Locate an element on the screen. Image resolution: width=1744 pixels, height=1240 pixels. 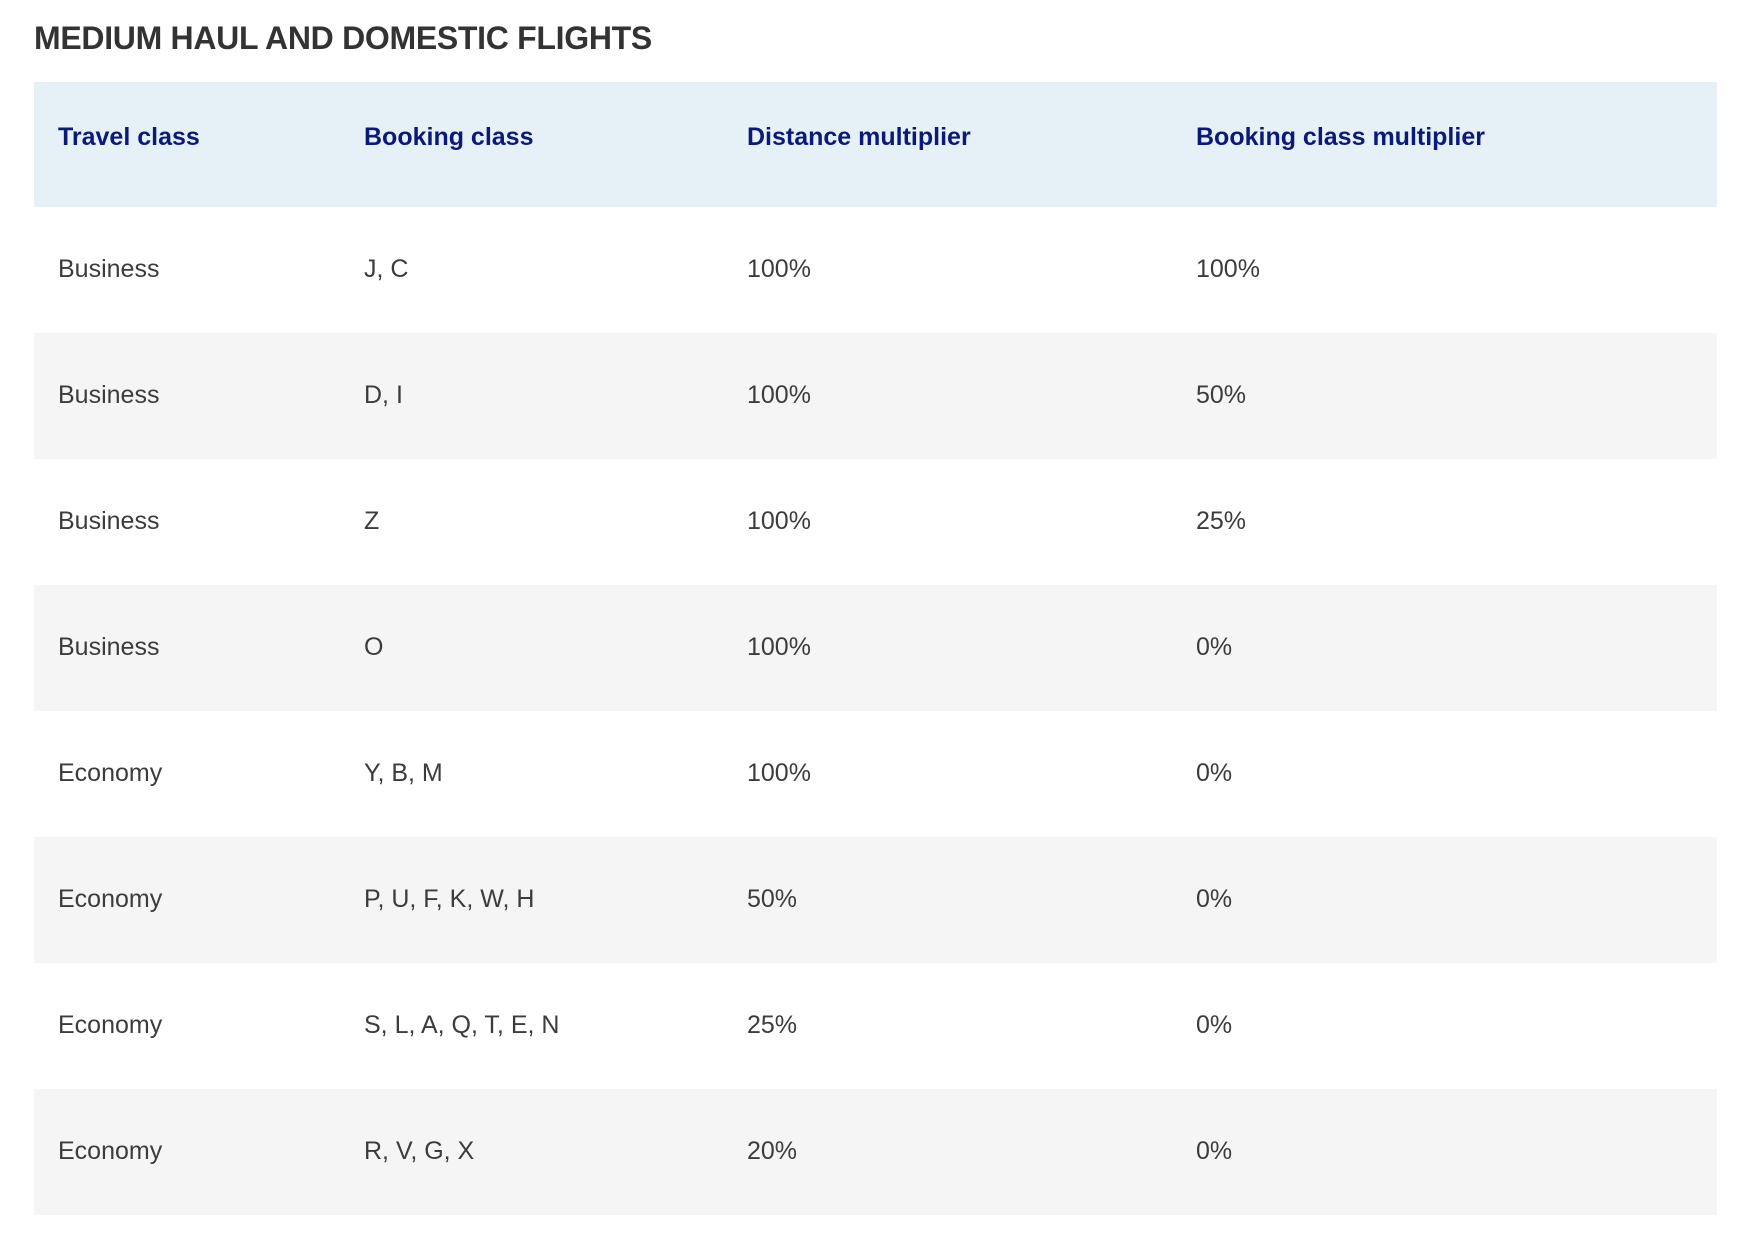
booking-class-cell: O is located at coordinates (374, 646).